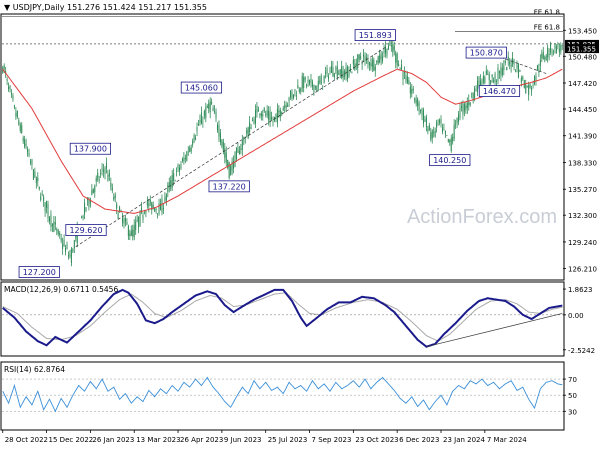  Describe the element at coordinates (464, 440) in the screenshot. I see `x-tick-label: 23 Jan 2024` at that location.